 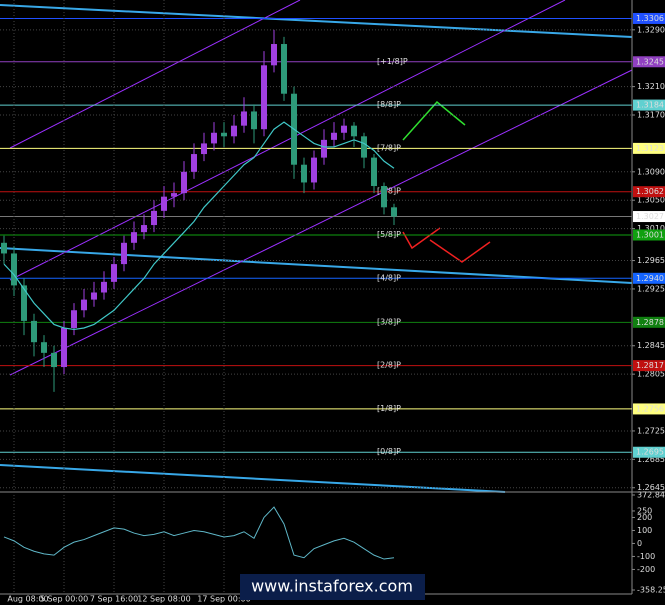 What do you see at coordinates (392, 61) in the screenshot?
I see `level-label: [+1/8]P` at bounding box center [392, 61].